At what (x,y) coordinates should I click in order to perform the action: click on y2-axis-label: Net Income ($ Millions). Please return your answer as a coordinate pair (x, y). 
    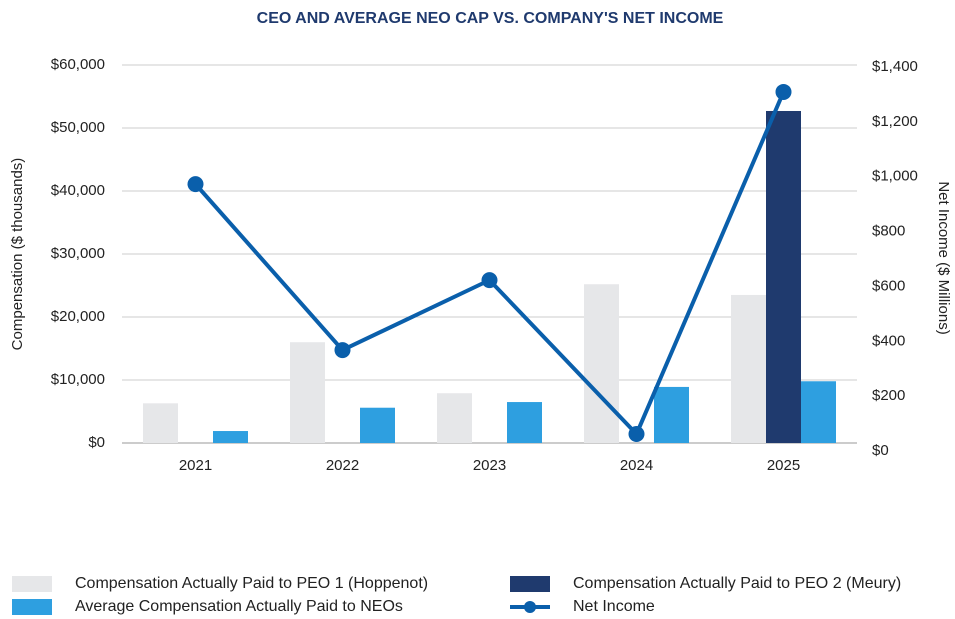
    Looking at the image, I should click on (943, 257).